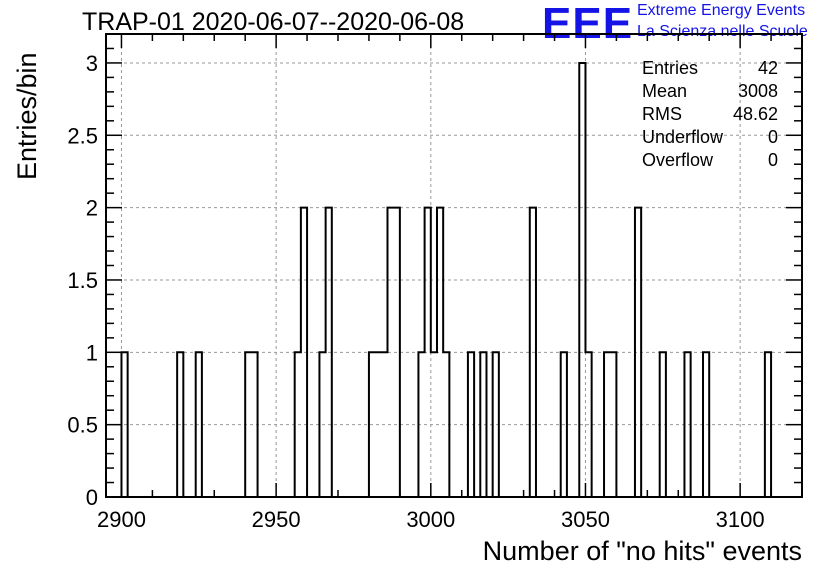  What do you see at coordinates (92, 208) in the screenshot?
I see `y-tick-label: 2` at bounding box center [92, 208].